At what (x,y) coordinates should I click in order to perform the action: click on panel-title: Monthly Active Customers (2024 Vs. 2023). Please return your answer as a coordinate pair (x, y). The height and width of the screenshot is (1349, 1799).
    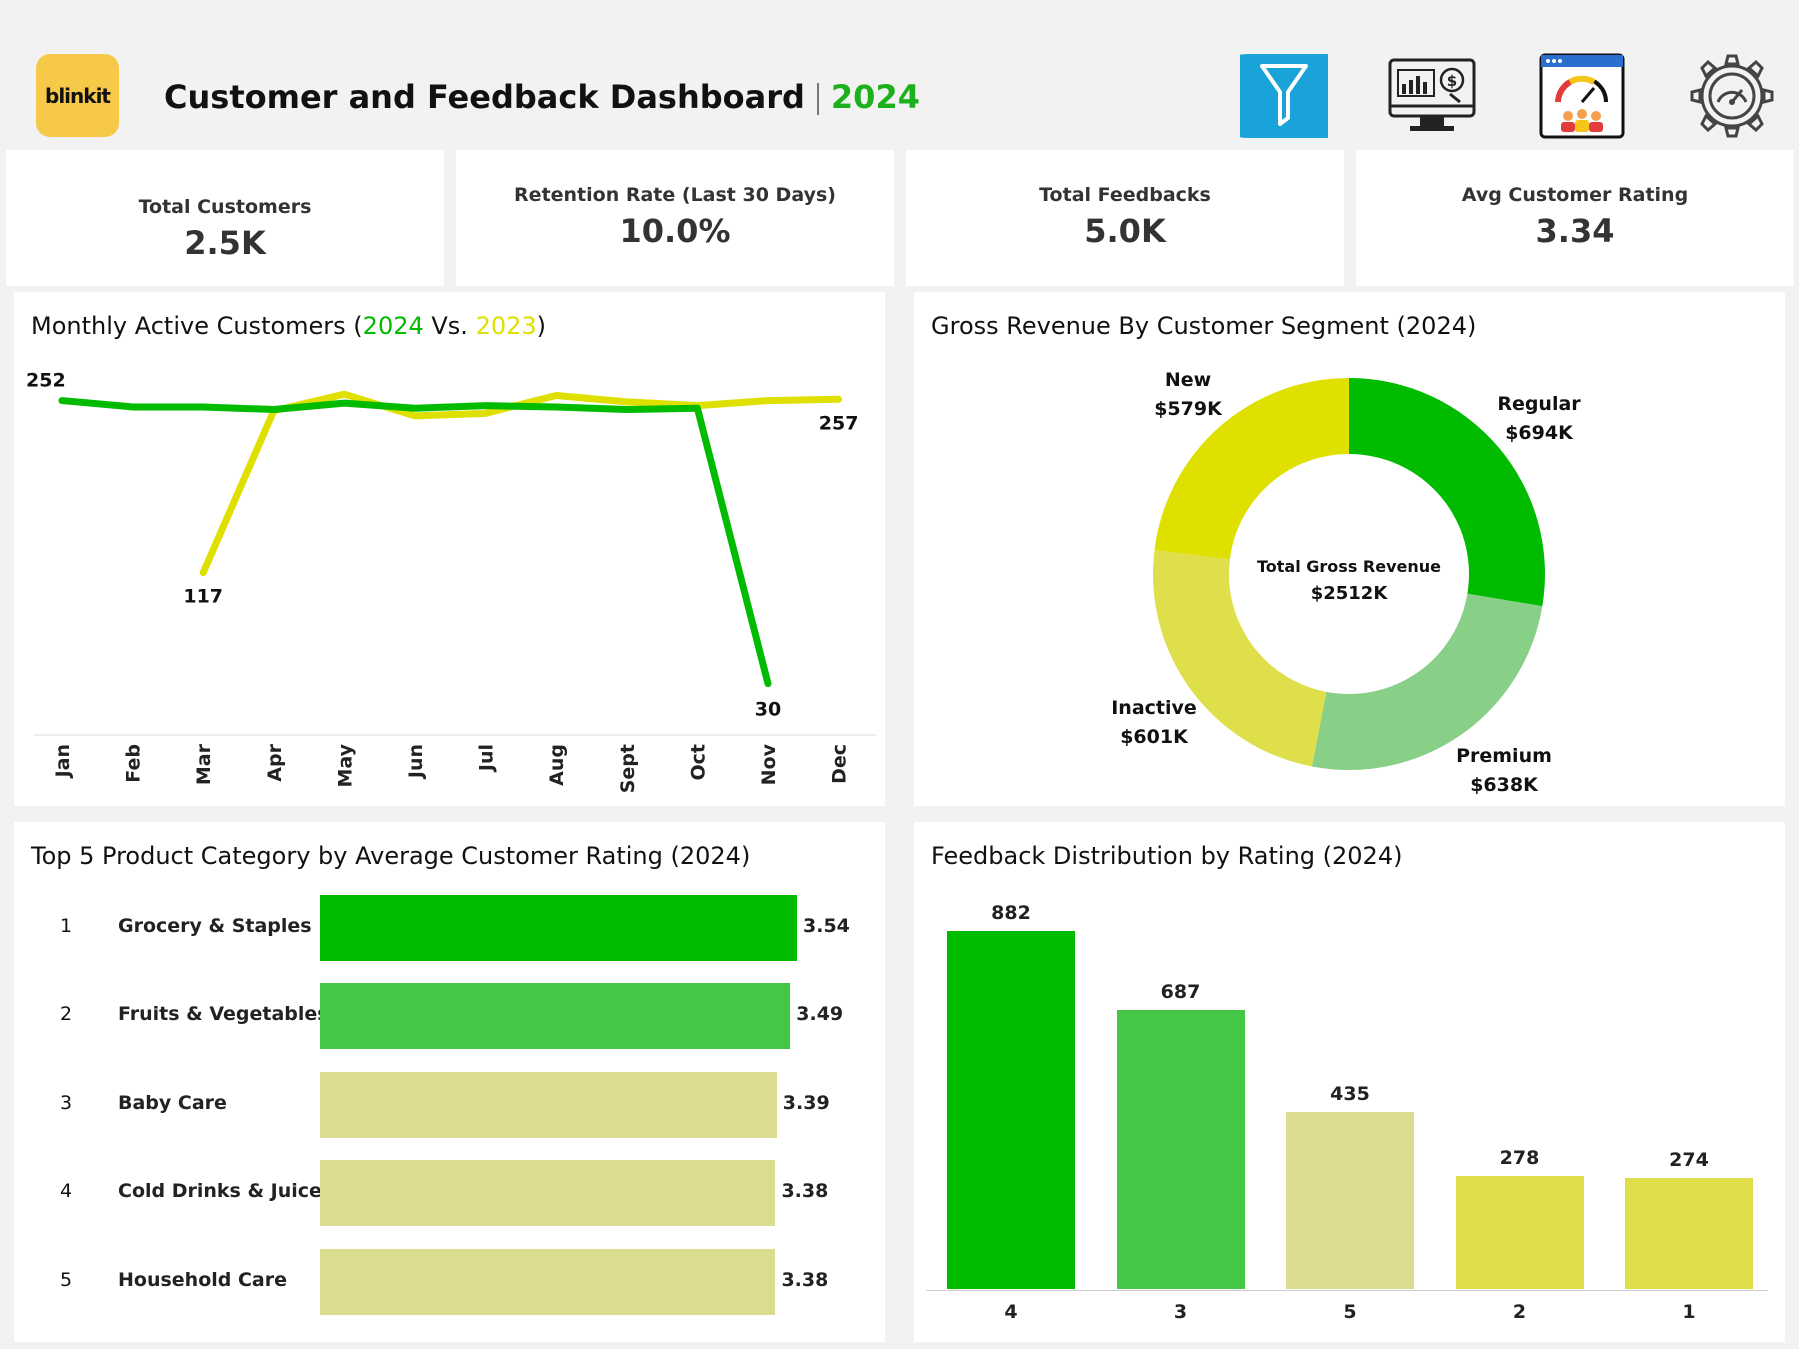
    Looking at the image, I should click on (288, 326).